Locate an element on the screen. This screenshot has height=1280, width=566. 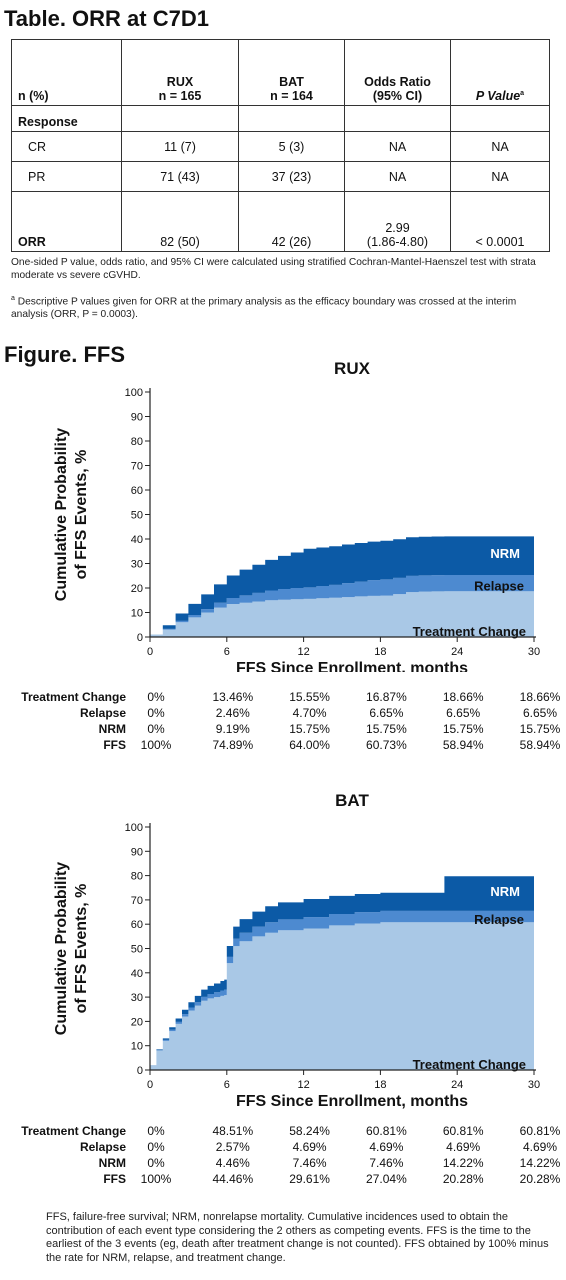
y-axis-label-line: of FFS Events, % is located at coordinates (81, 949).